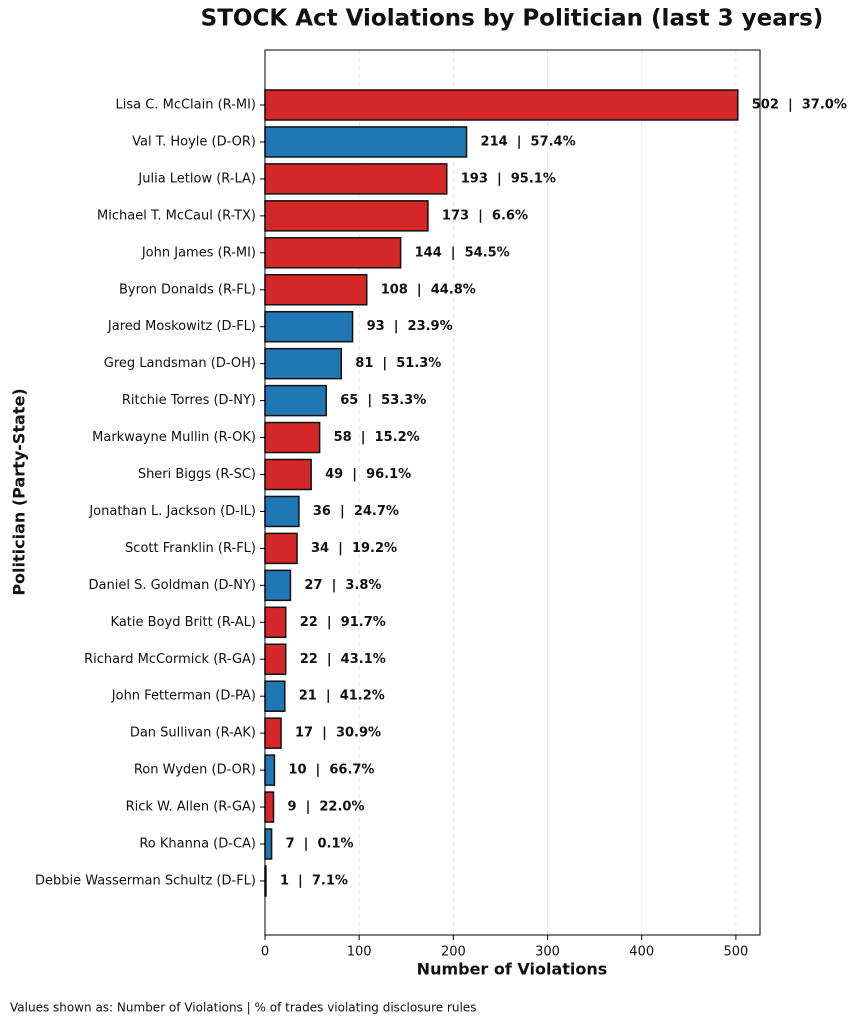  Describe the element at coordinates (485, 215) in the screenshot. I see `data-label: 173 | 6.6%` at that location.